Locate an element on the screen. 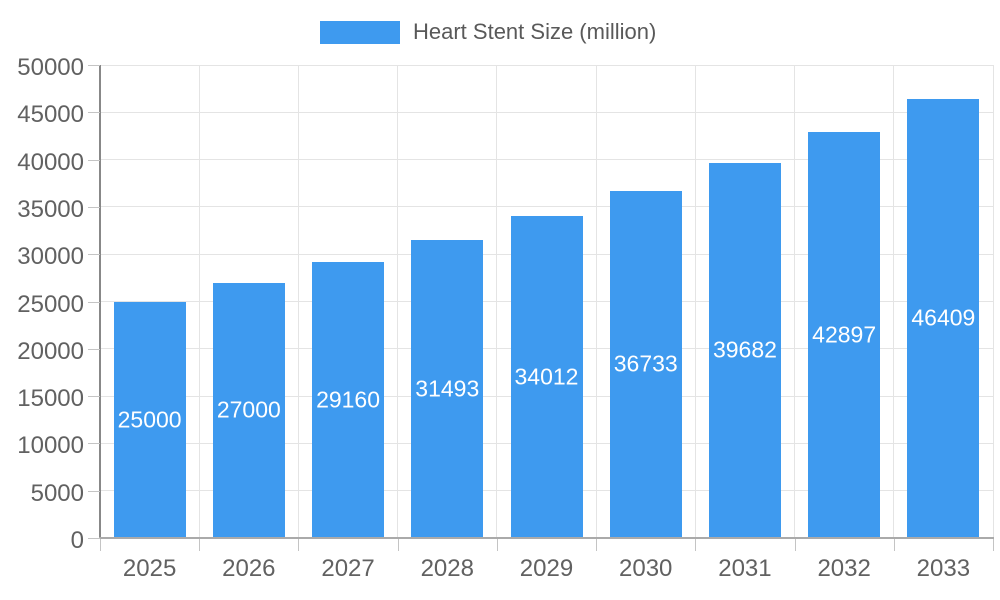 The image size is (1000, 600). x-axis-line is located at coordinates (546, 538).